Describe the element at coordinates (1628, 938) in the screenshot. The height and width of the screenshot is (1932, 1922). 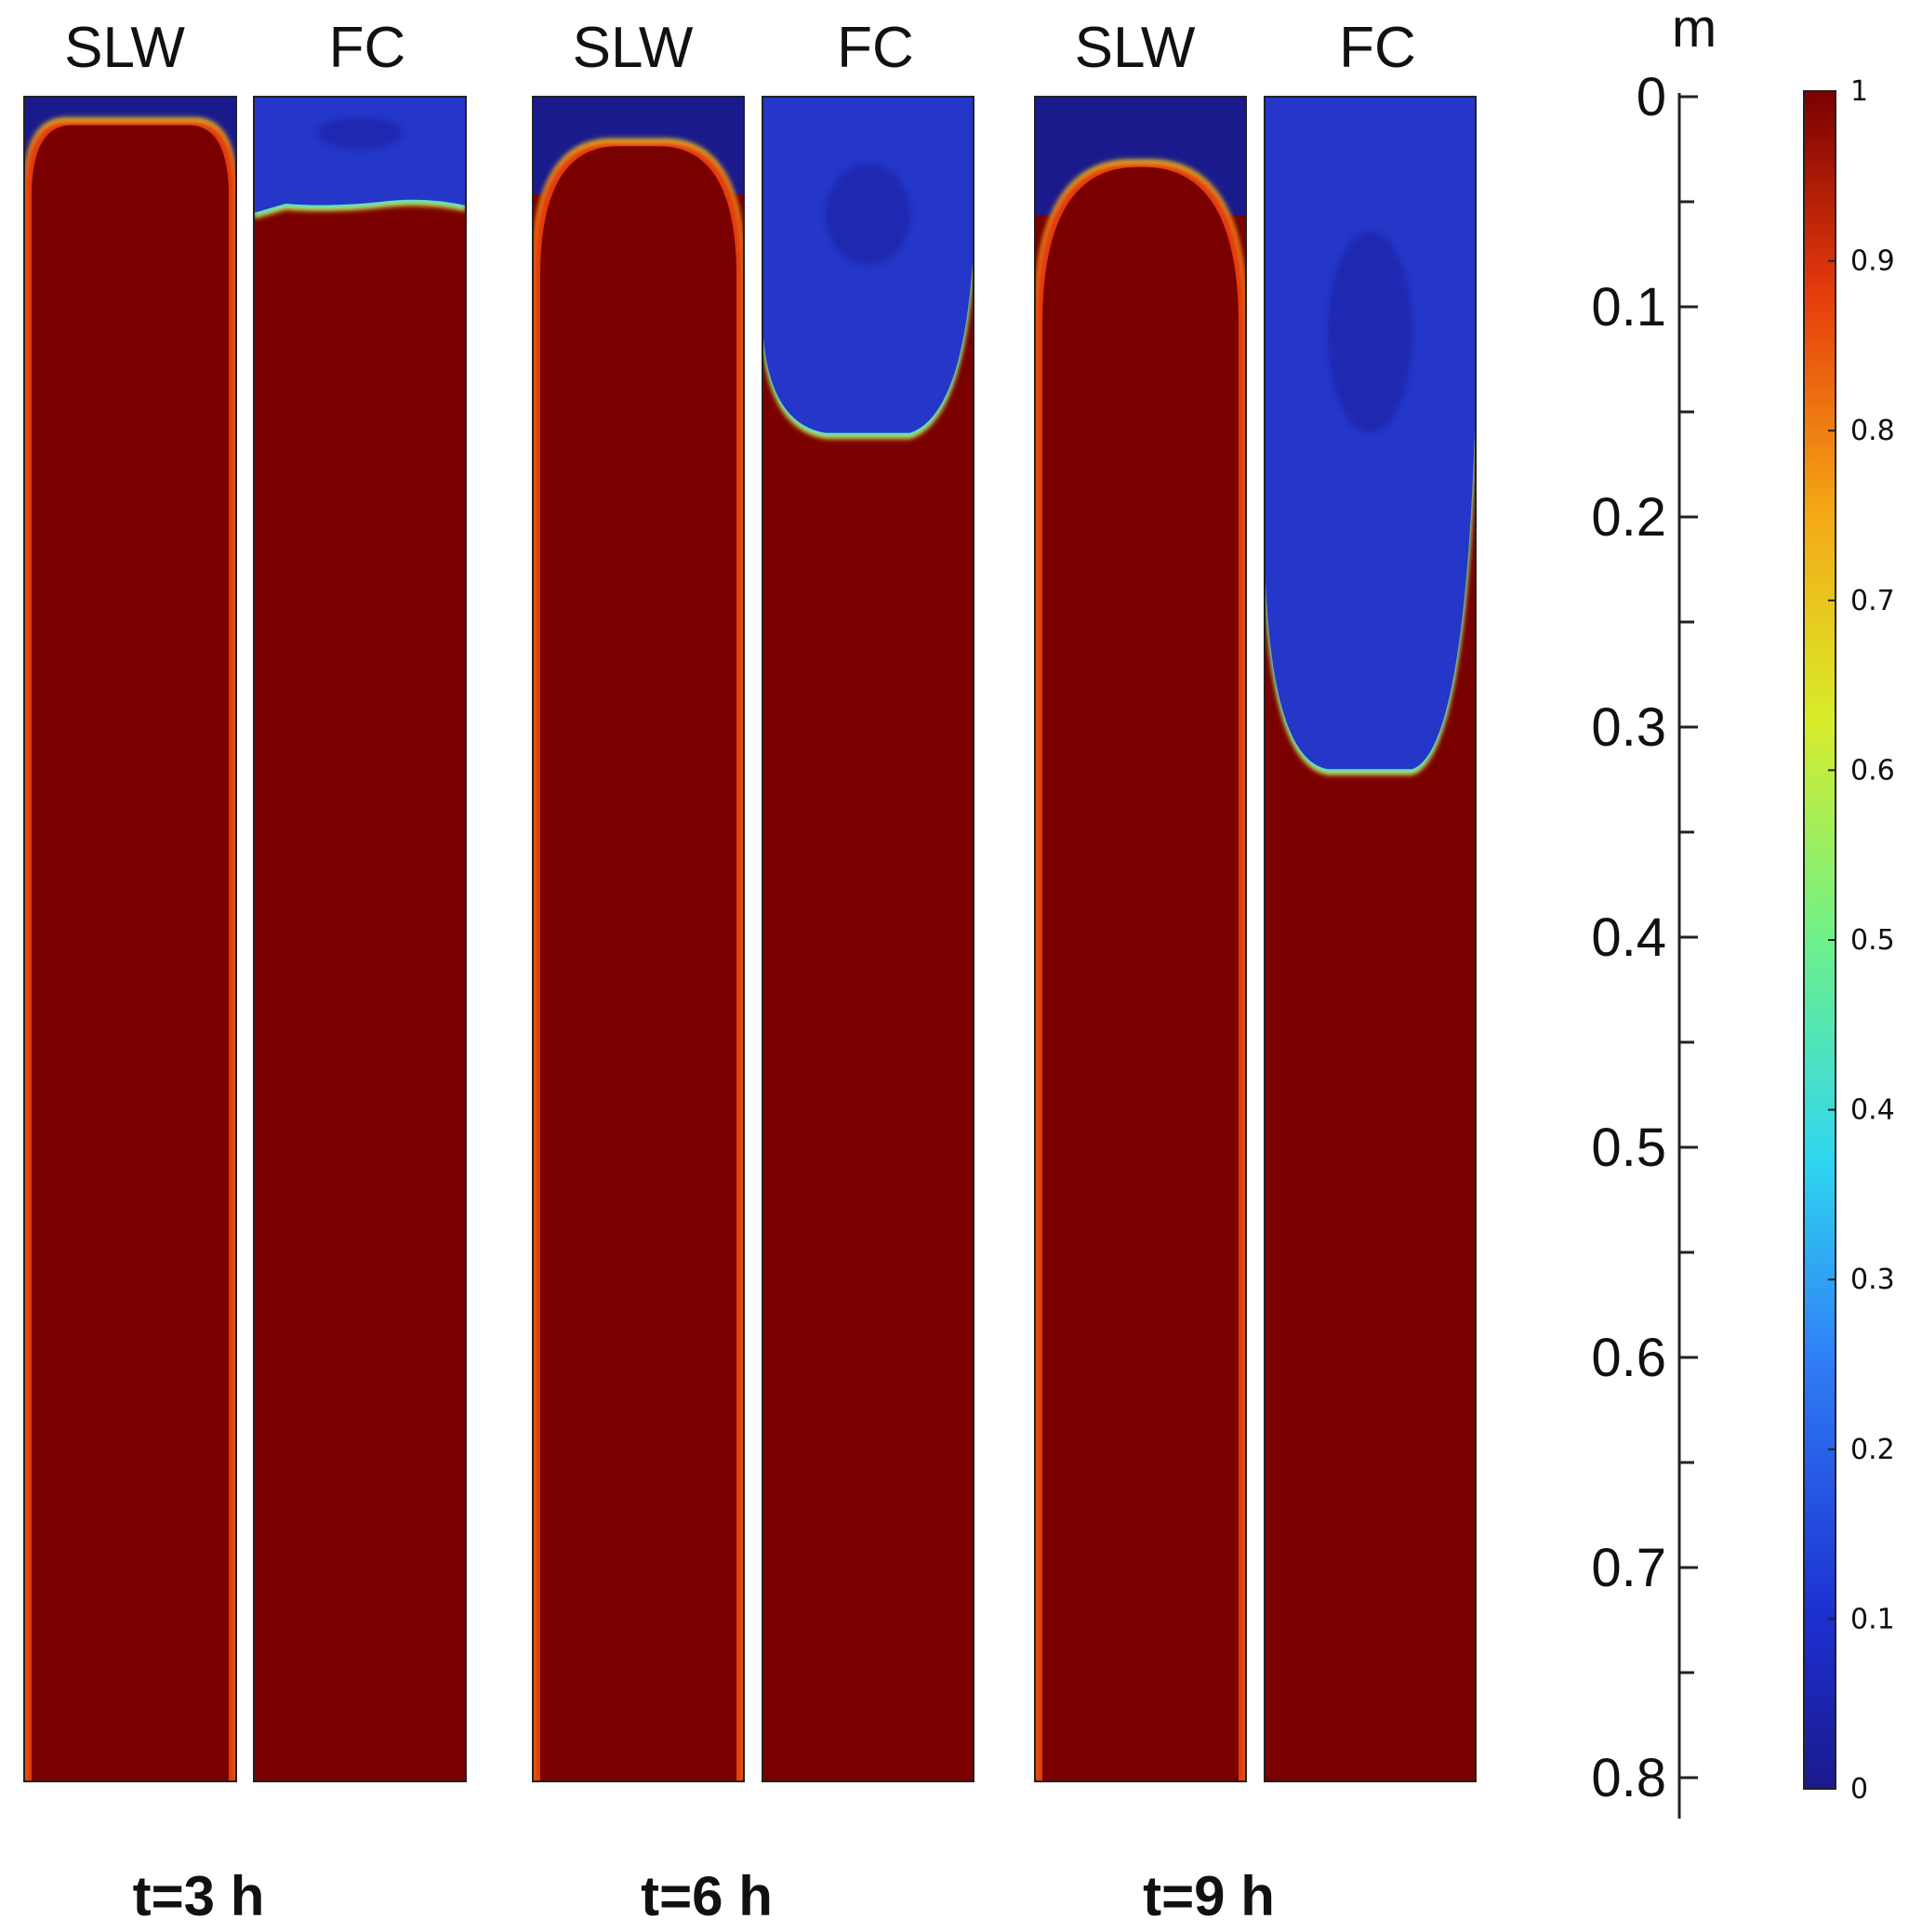
I see `depth-tick-label: 0.4` at that location.